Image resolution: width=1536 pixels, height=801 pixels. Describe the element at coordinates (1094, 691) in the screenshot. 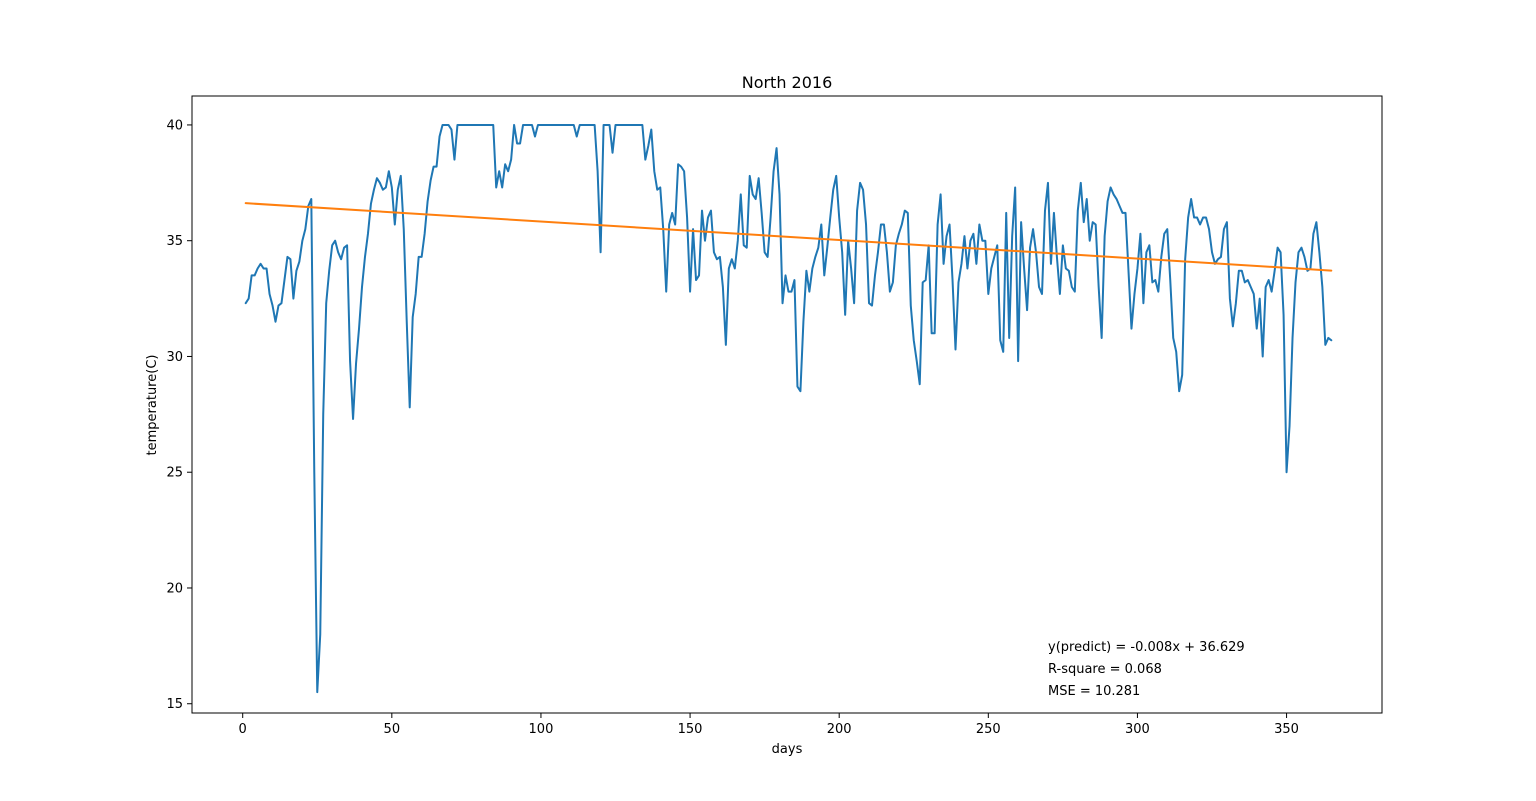

I see `mse-label: MSE = 10.281` at that location.